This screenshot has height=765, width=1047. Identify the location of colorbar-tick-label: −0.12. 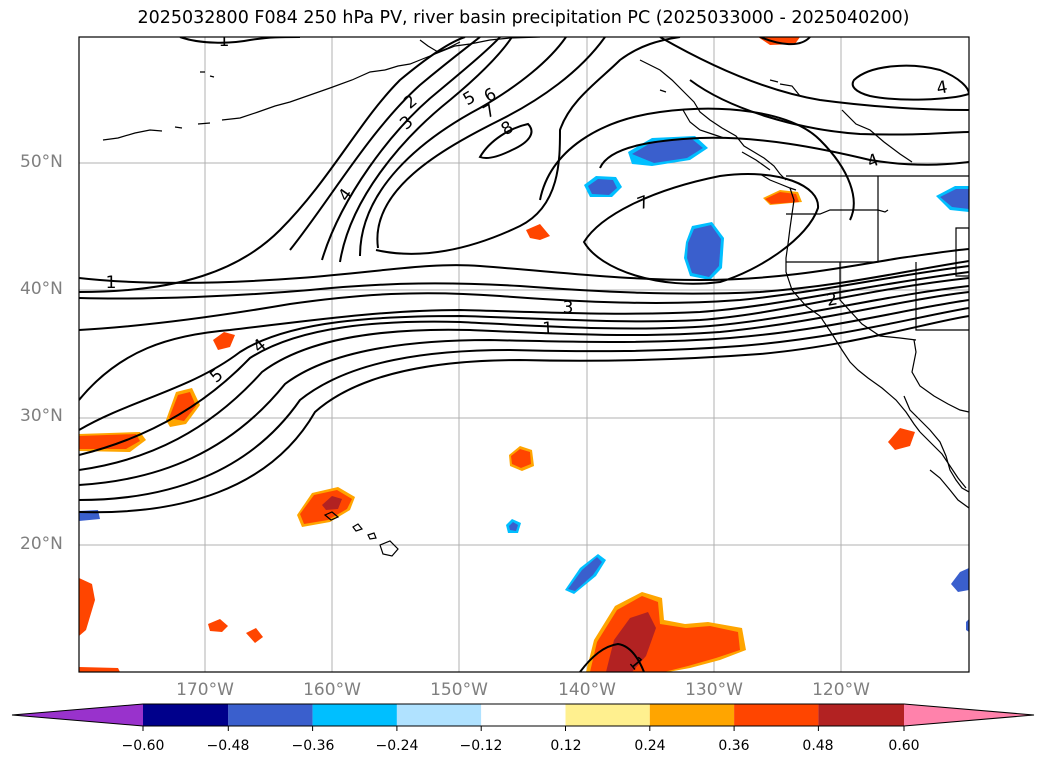
(481, 746).